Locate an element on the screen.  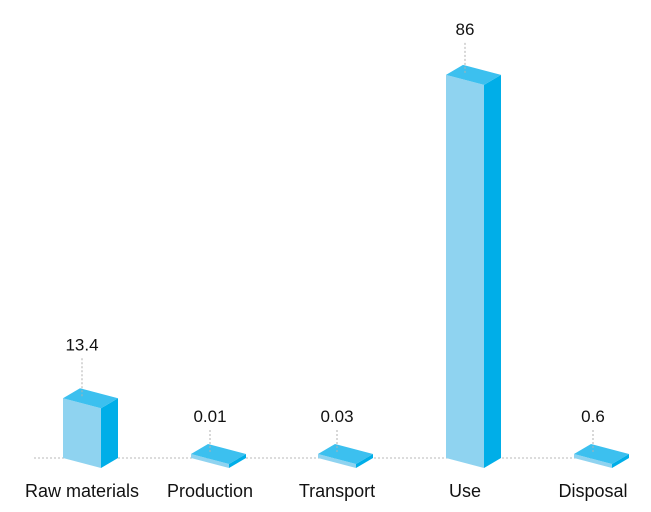
value-label: 86 is located at coordinates (465, 29).